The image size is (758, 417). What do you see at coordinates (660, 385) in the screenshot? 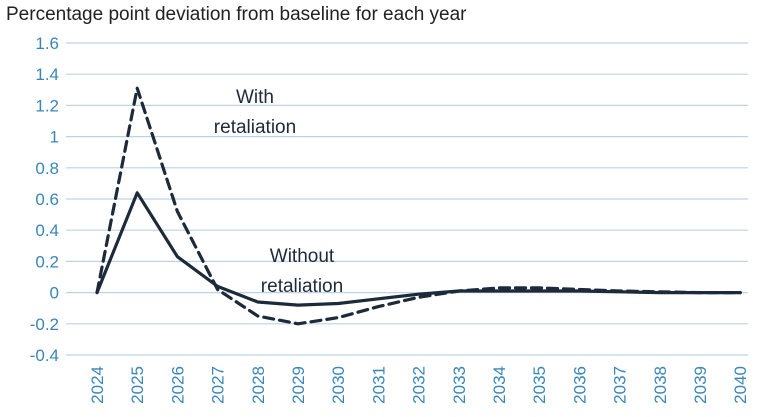
I see `x-tick-label: 2038` at bounding box center [660, 385].